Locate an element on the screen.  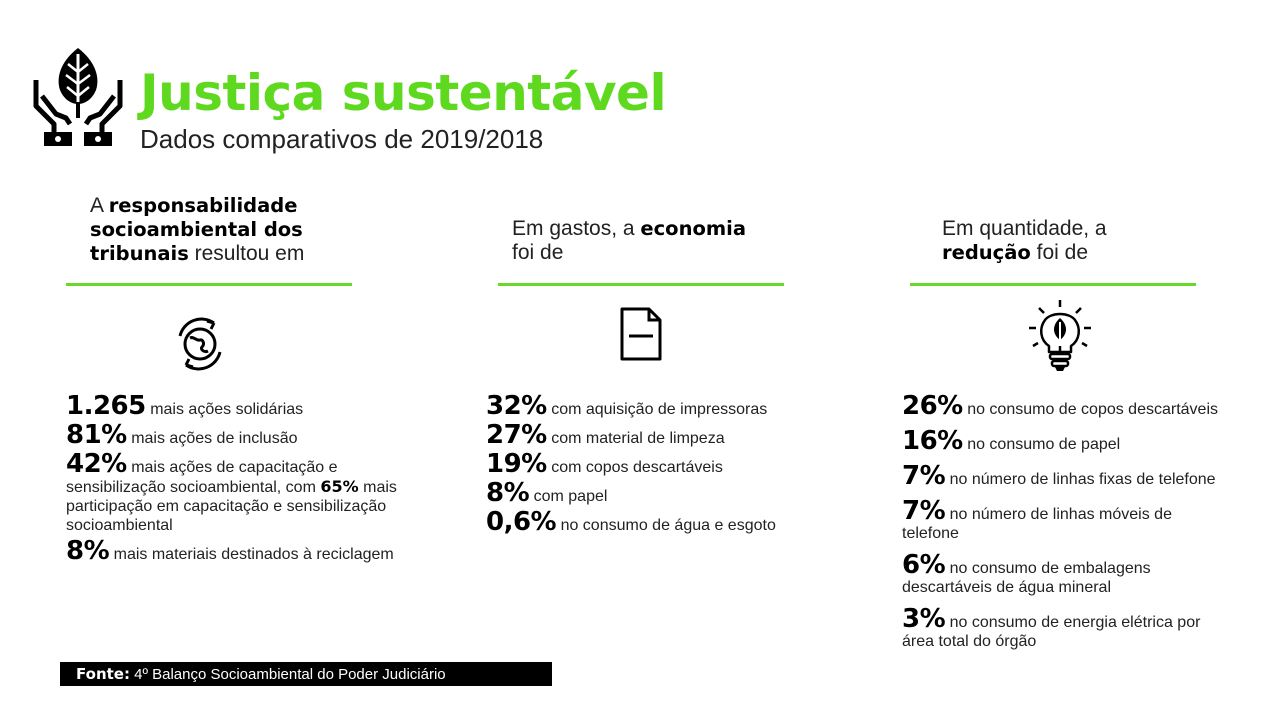
hands-leaf-logo is located at coordinates (78, 97).